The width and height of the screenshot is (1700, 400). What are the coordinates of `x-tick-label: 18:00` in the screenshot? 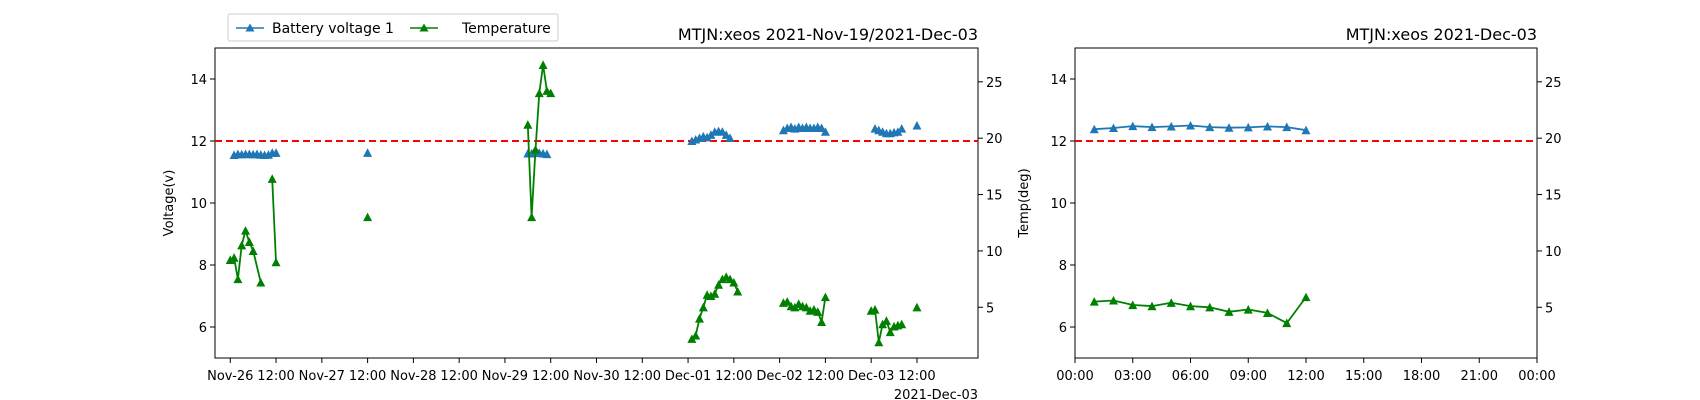 It's located at (1421, 376).